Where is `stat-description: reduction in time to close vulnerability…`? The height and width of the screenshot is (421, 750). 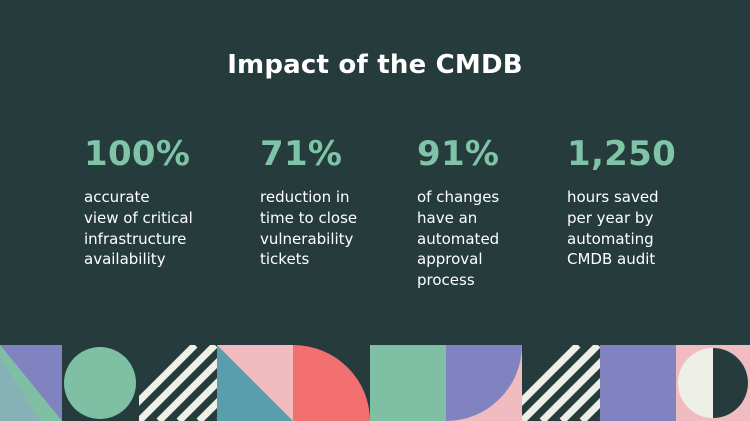 stat-description: reduction in time to close vulnerability… is located at coordinates (309, 228).